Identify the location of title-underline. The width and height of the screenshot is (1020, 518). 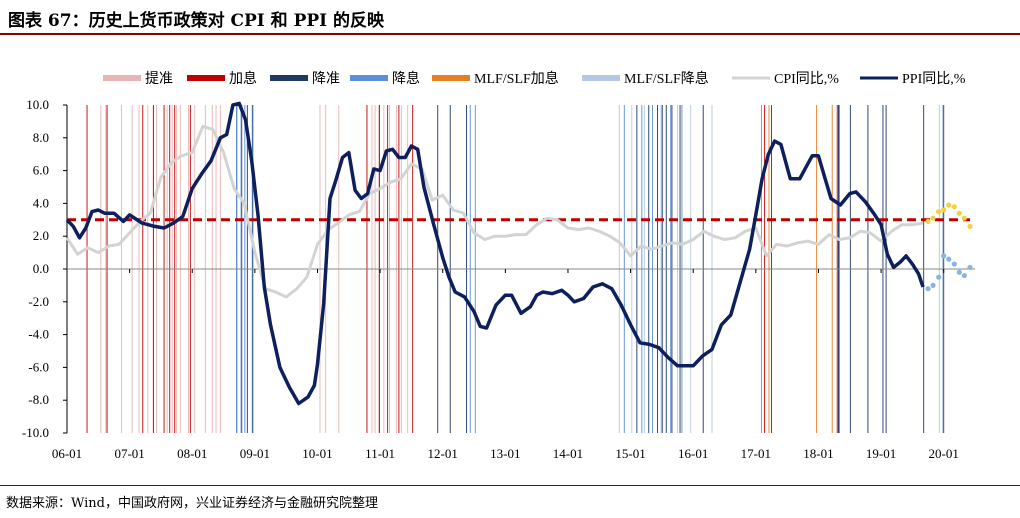
(510, 34).